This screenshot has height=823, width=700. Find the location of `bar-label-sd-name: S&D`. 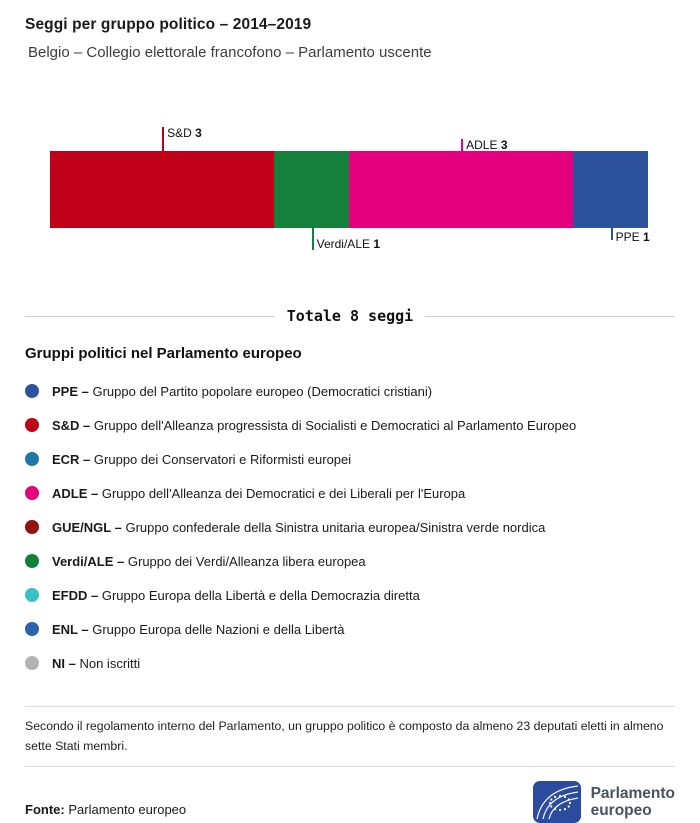

bar-label-sd-name: S&D is located at coordinates (179, 133).